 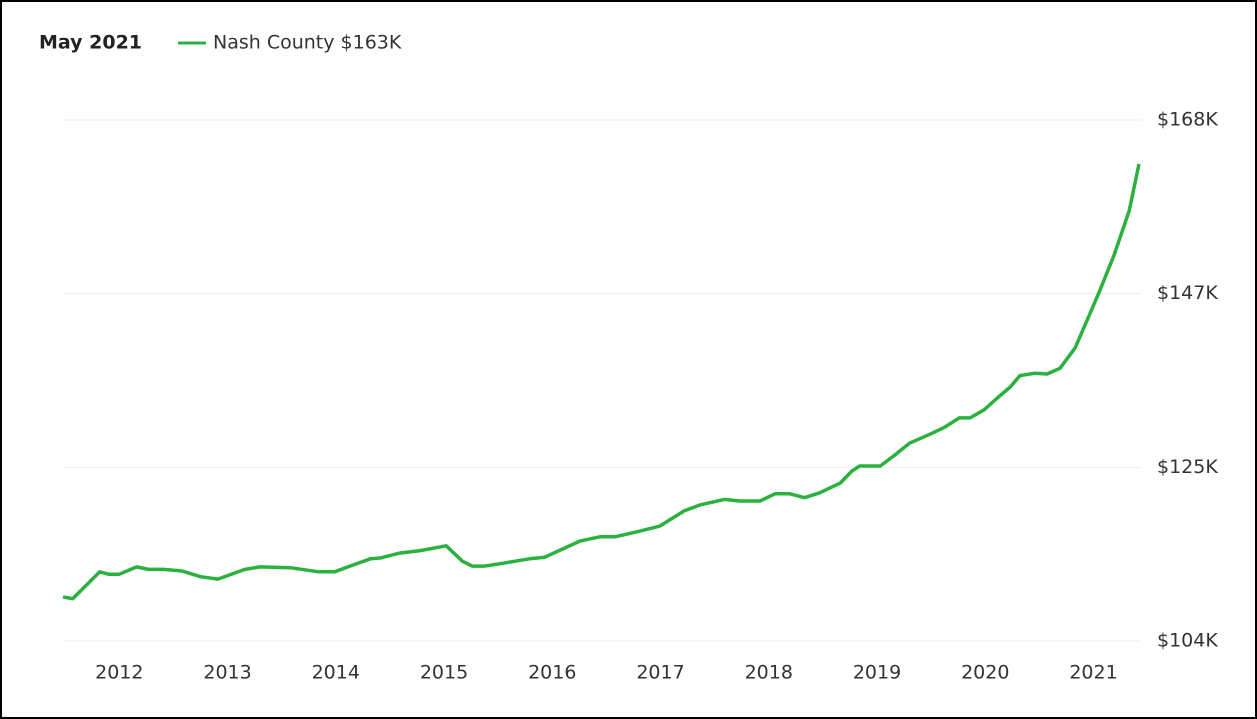 I want to click on x-tick-label: 2012, so click(x=119, y=673).